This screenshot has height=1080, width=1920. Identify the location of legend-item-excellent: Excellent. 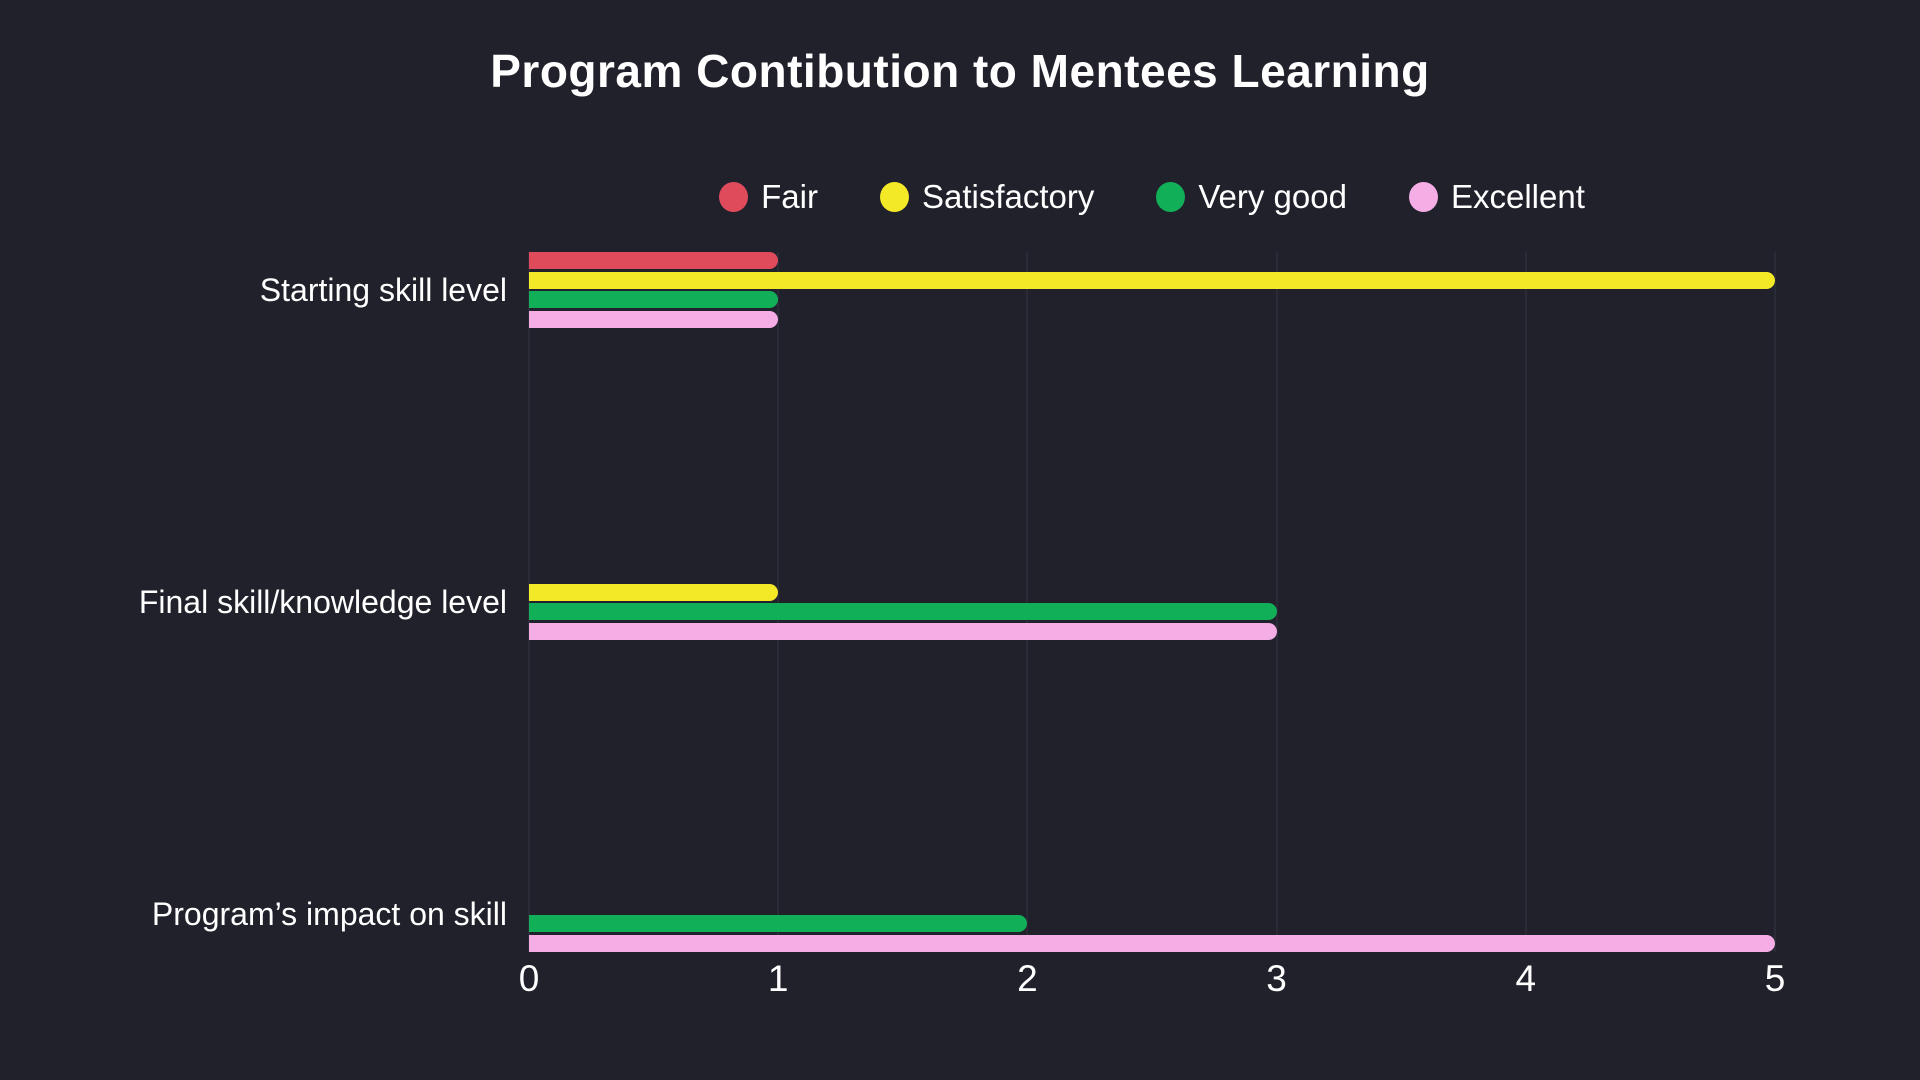
(1496, 197).